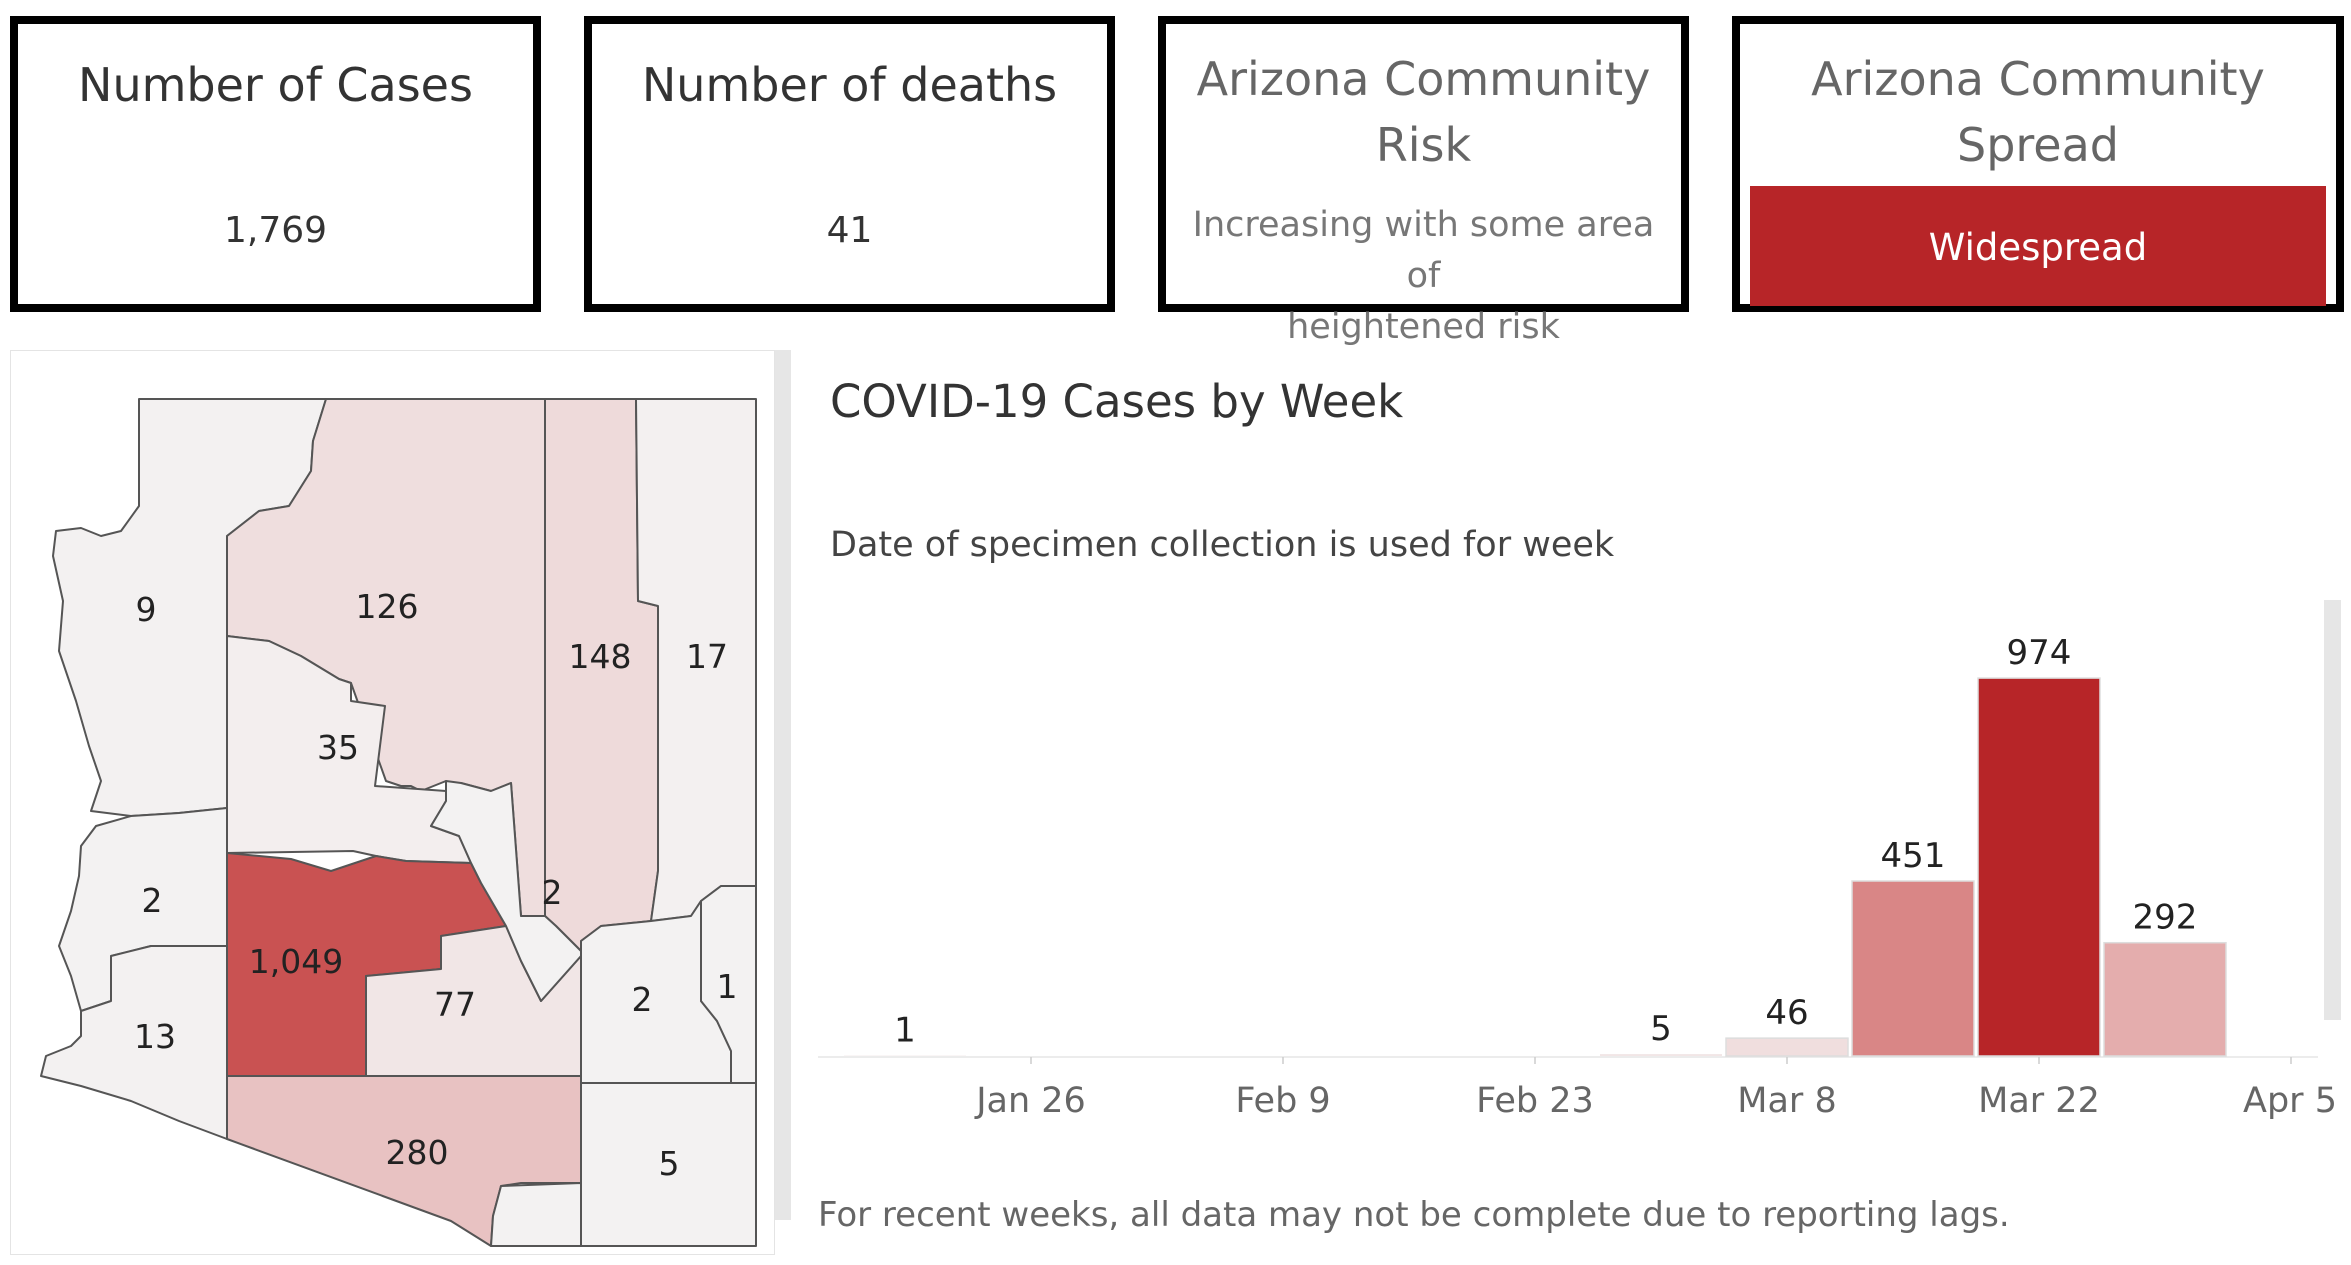  Describe the element at coordinates (849, 164) in the screenshot. I see `deaths-card: Number of deaths 41` at that location.